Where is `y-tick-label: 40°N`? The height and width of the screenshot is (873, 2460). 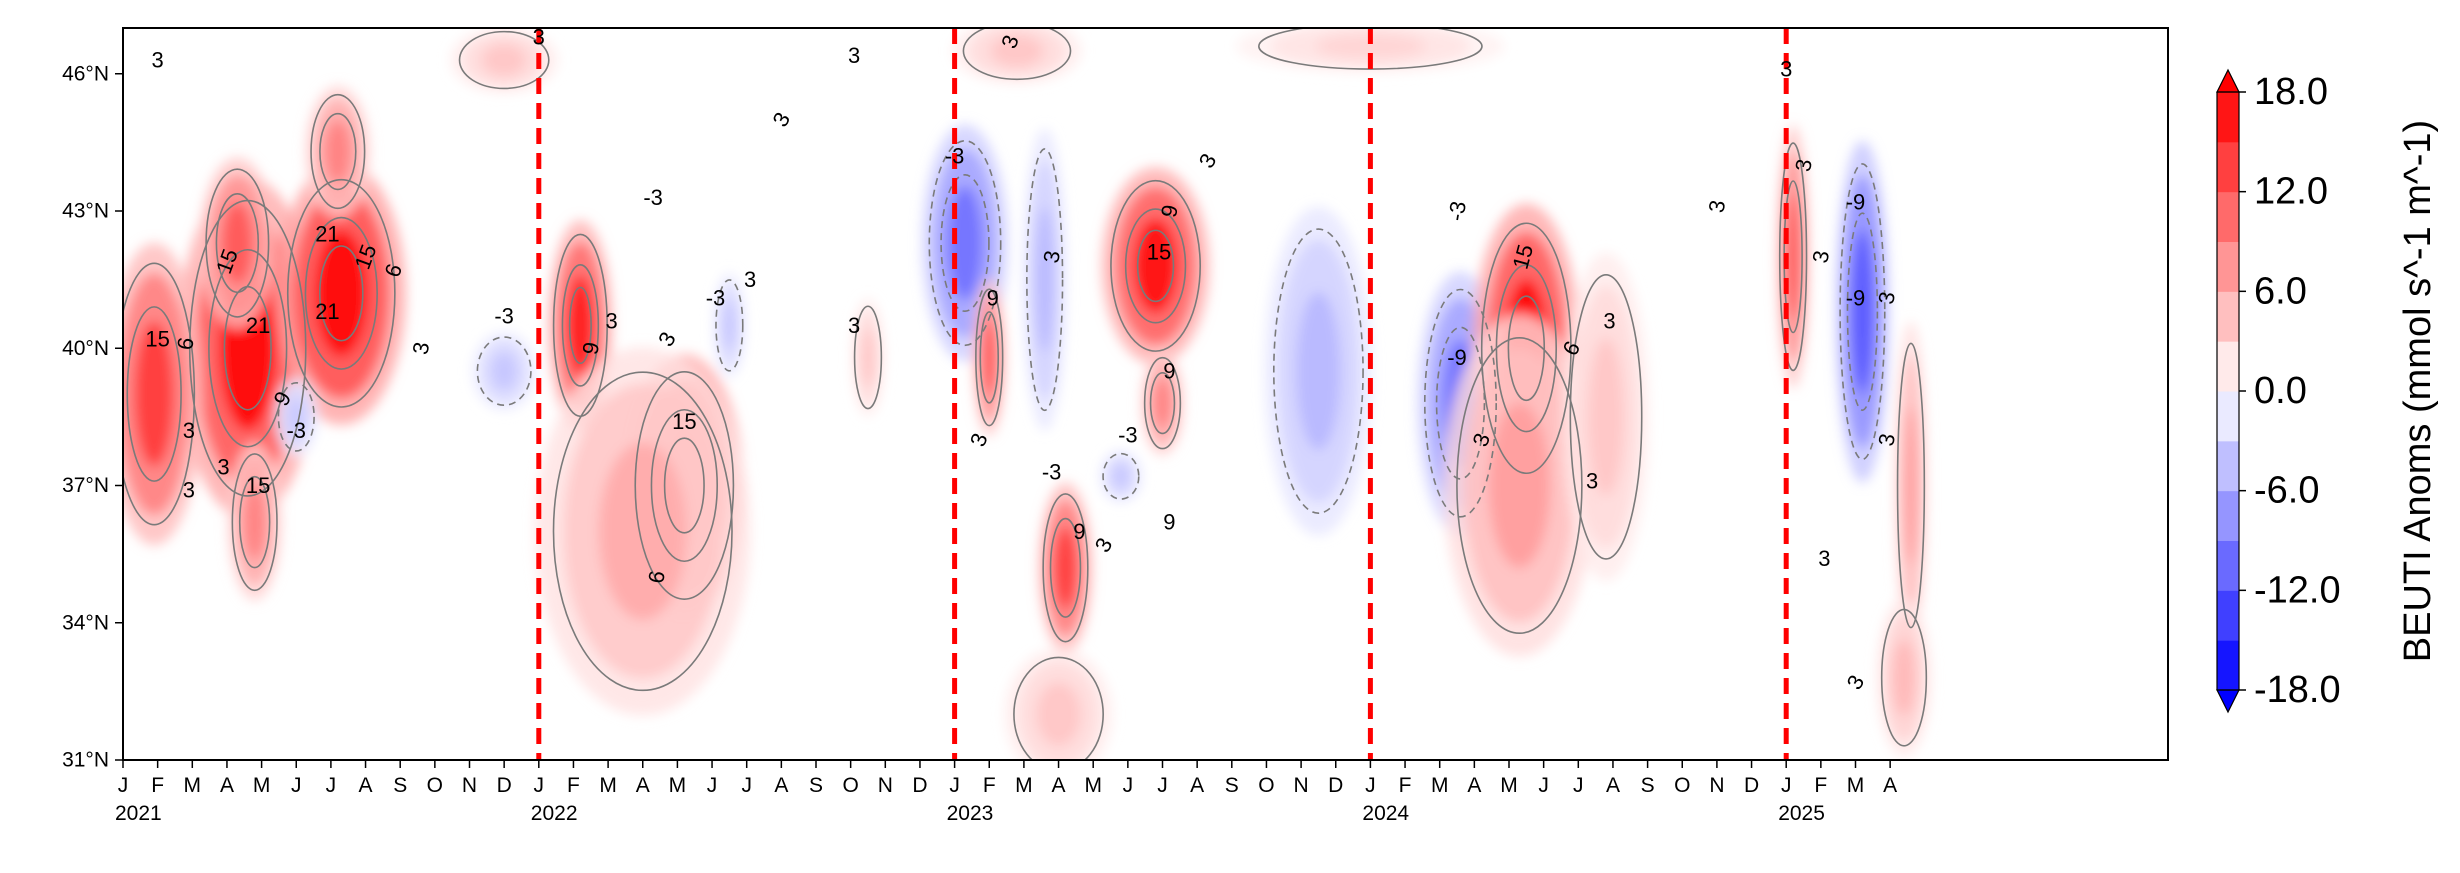 y-tick-label: 40°N is located at coordinates (85, 348).